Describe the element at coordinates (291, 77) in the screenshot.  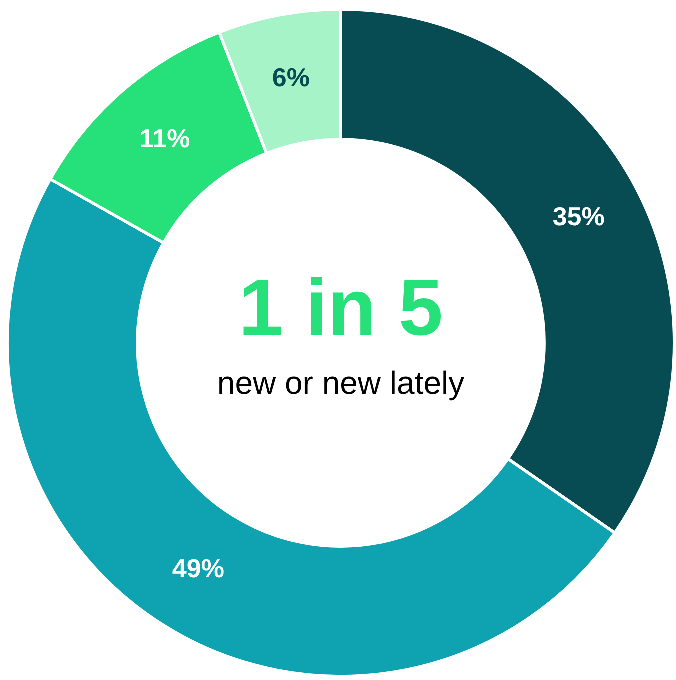
I see `data-label: 6%` at that location.